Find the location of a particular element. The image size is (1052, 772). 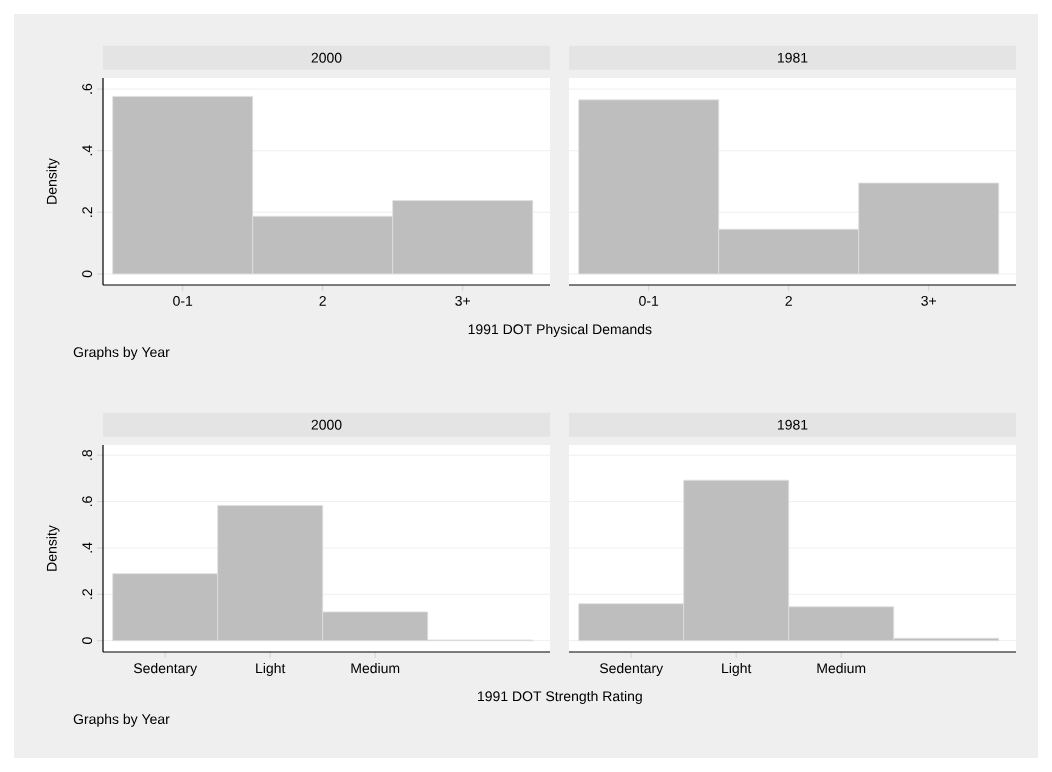

x-axis-title: 1991 DOT Physical Demands is located at coordinates (560, 330).